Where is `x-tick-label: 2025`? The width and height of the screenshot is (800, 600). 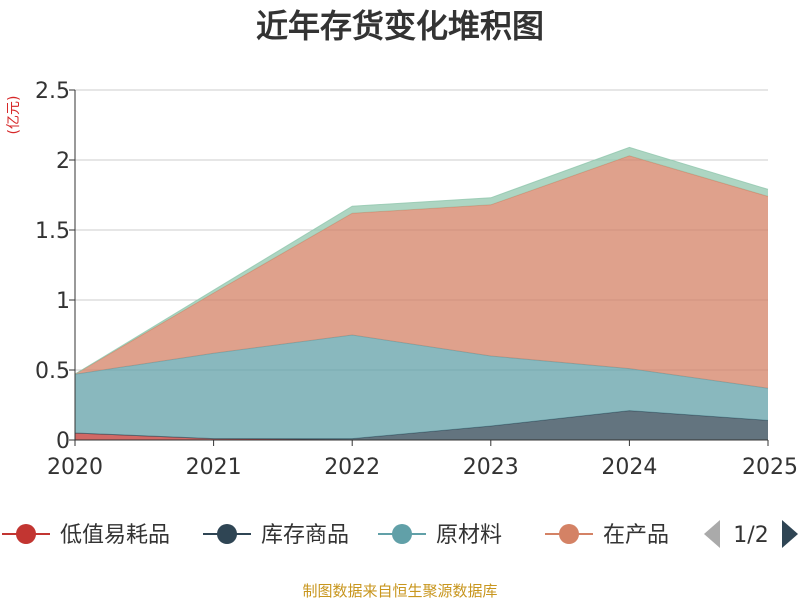 x-tick-label: 2025 is located at coordinates (770, 467).